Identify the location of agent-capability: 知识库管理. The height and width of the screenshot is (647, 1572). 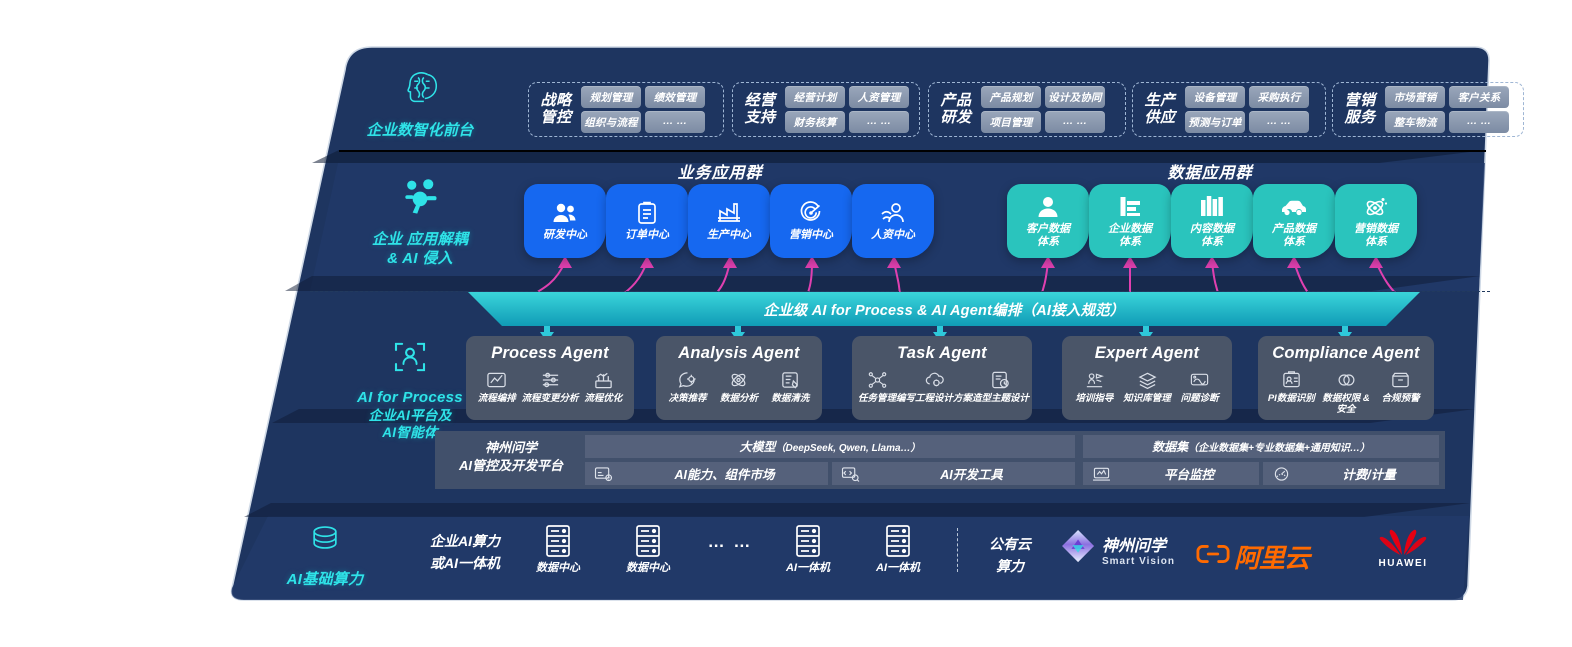
(1147, 387).